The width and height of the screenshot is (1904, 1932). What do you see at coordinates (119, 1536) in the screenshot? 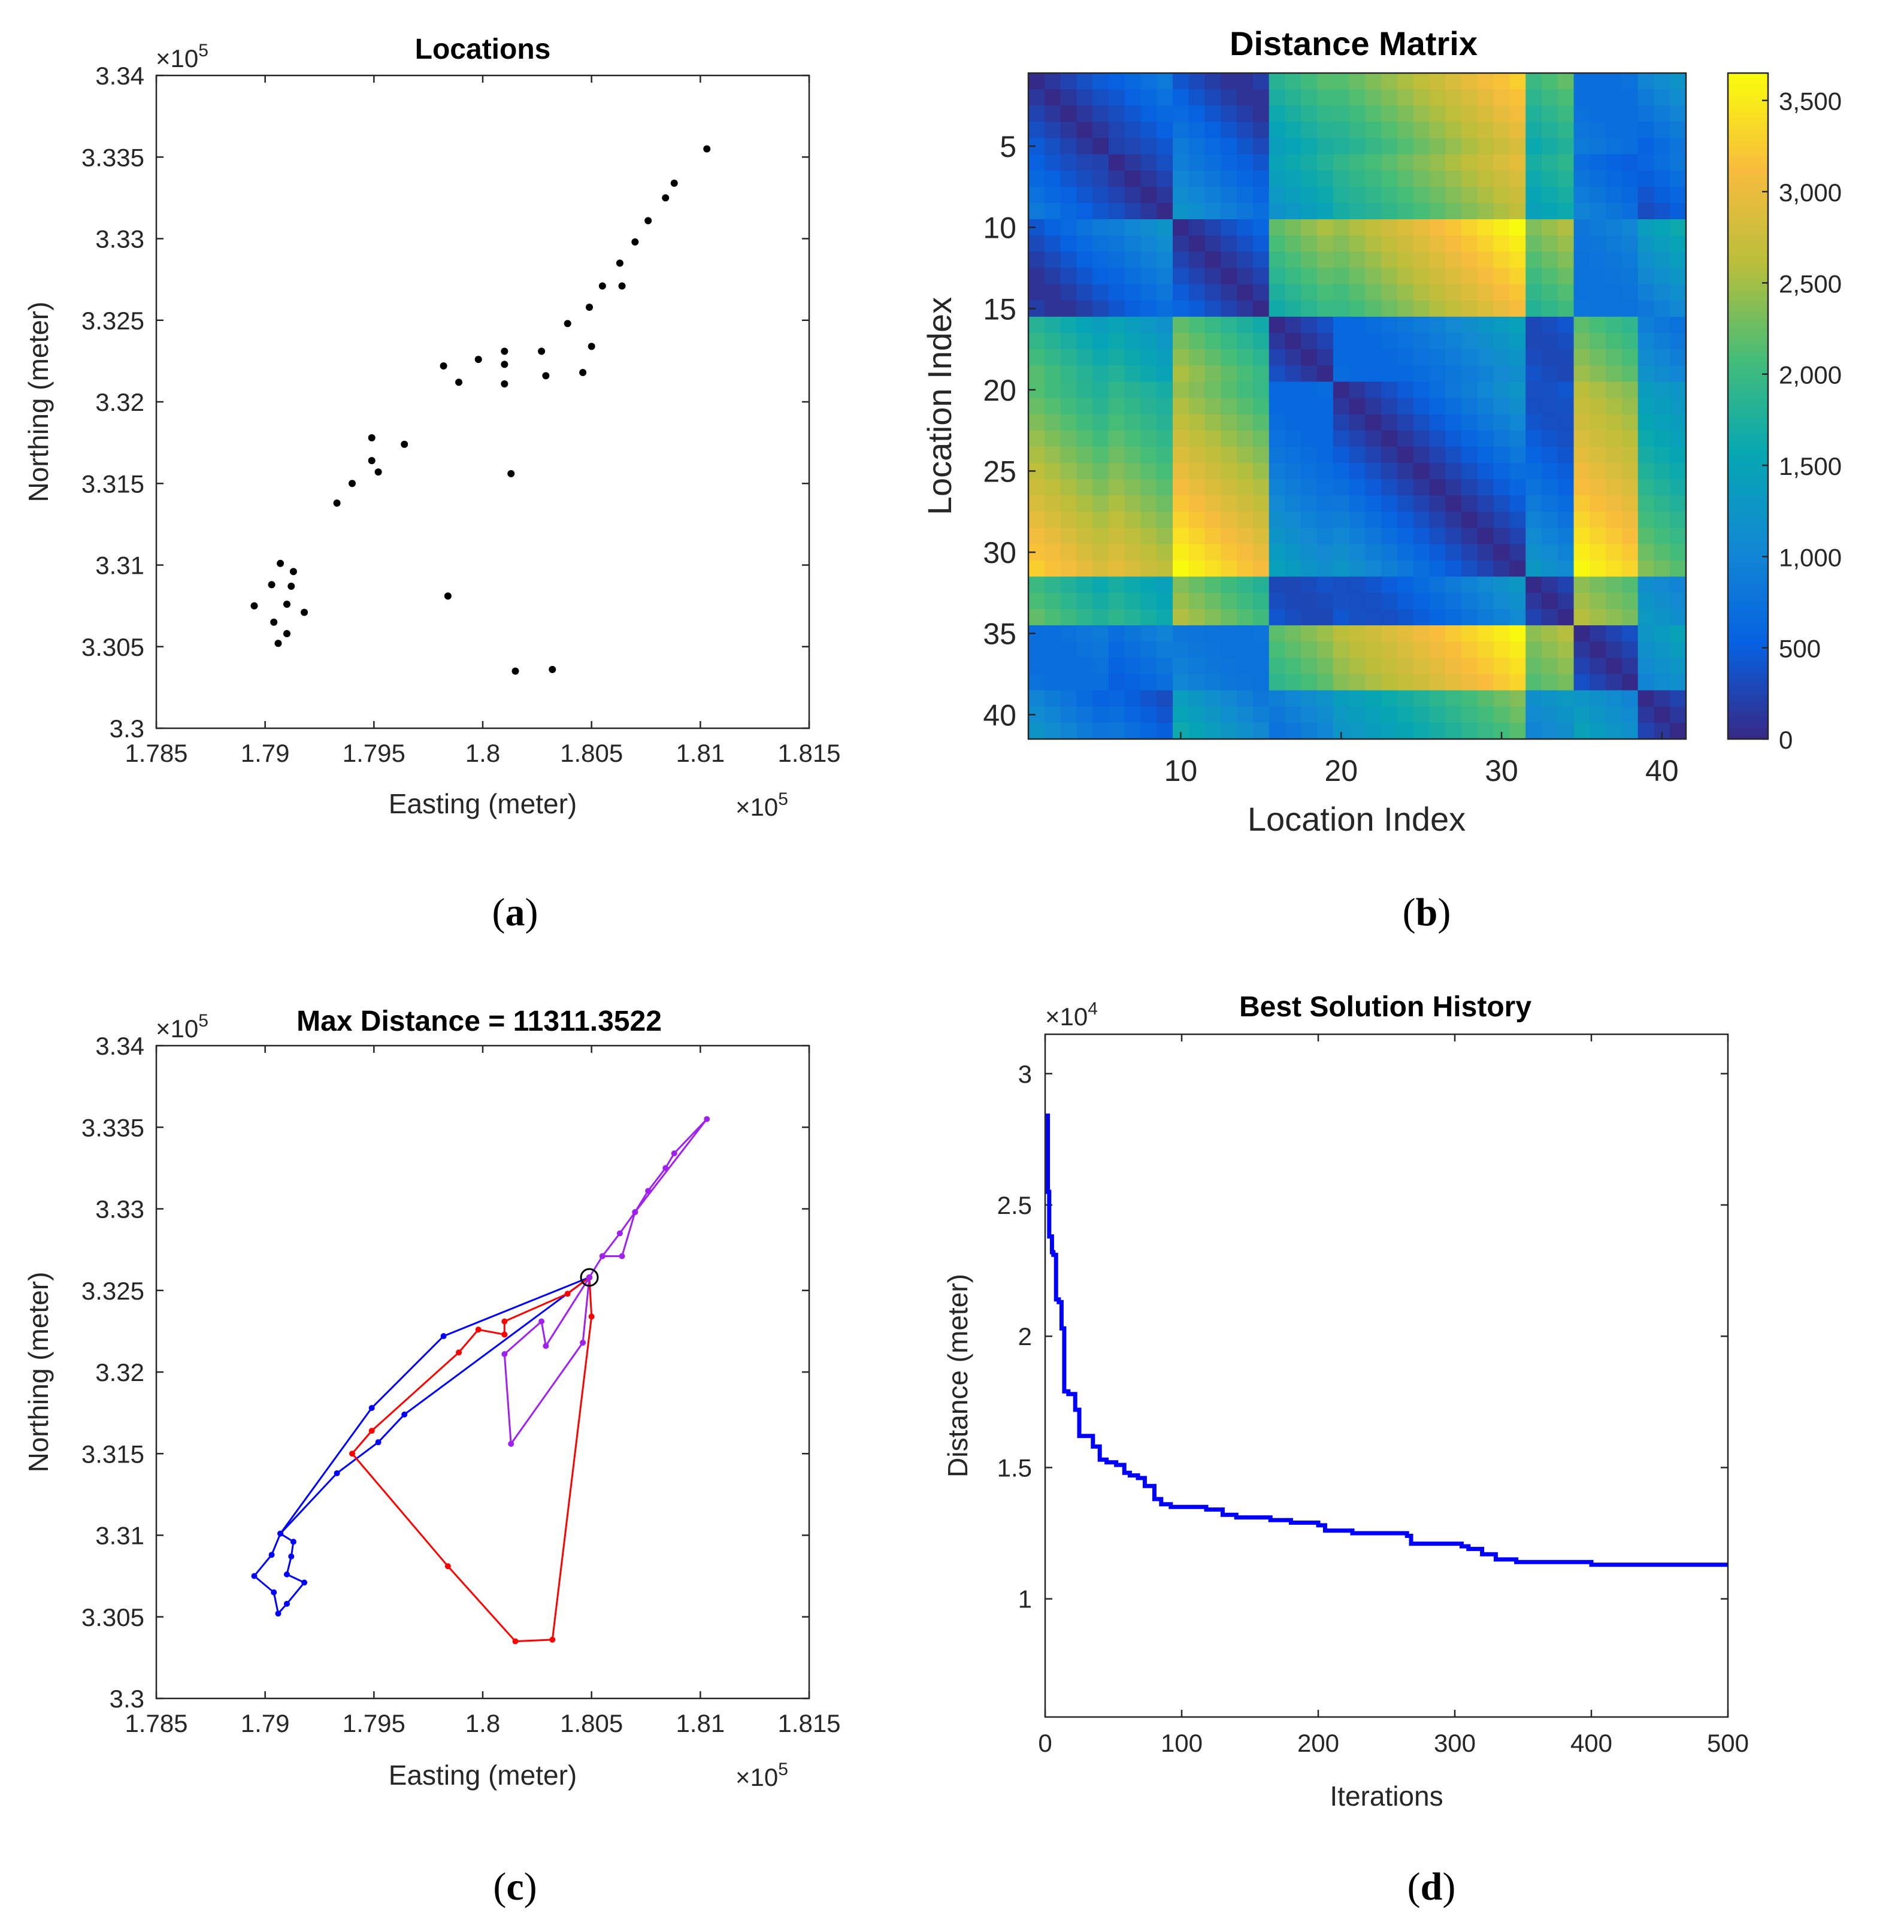
I see `y-tick-label: 3.31` at bounding box center [119, 1536].